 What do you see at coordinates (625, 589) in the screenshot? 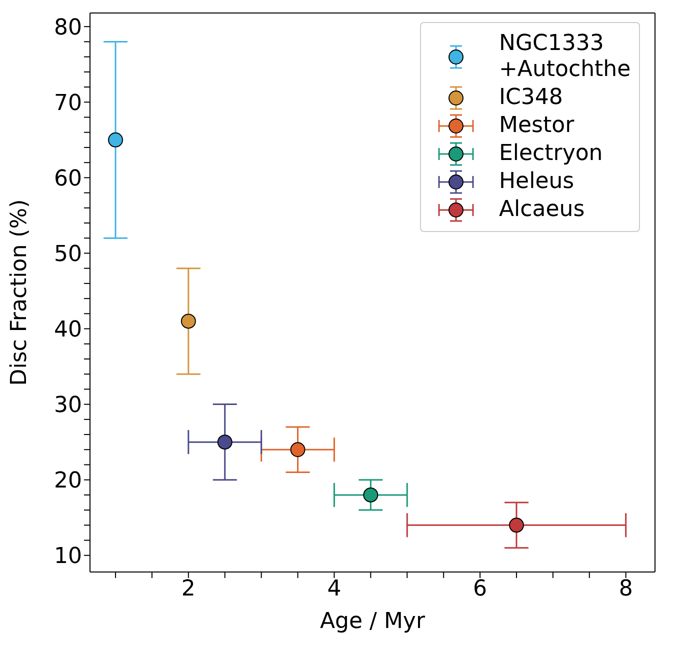
I see `x-tick-label: 8` at bounding box center [625, 589].